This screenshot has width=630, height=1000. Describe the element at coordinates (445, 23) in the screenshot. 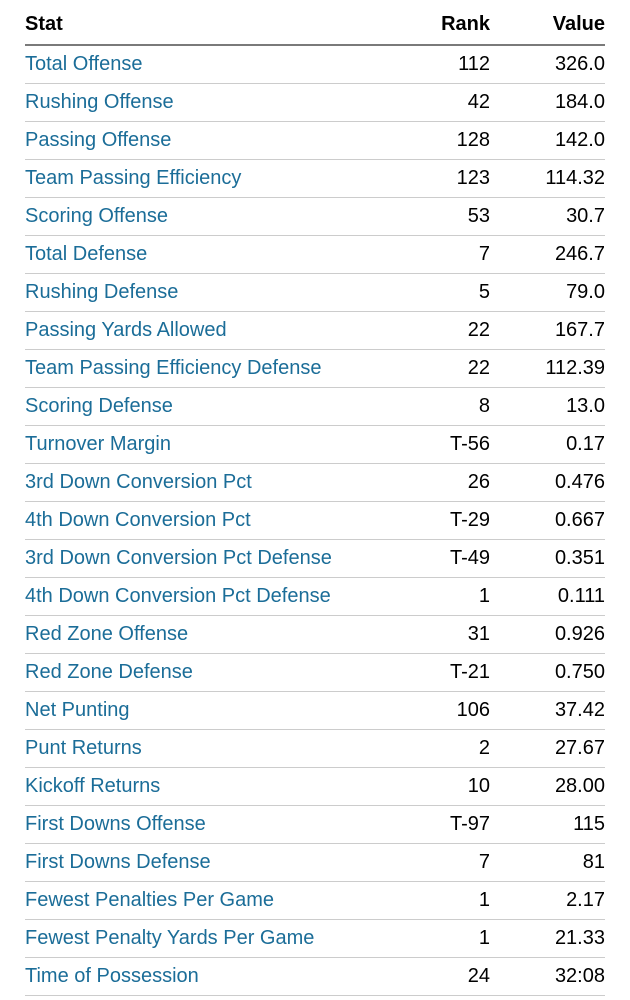

I see `column-header-rank: Rank` at that location.